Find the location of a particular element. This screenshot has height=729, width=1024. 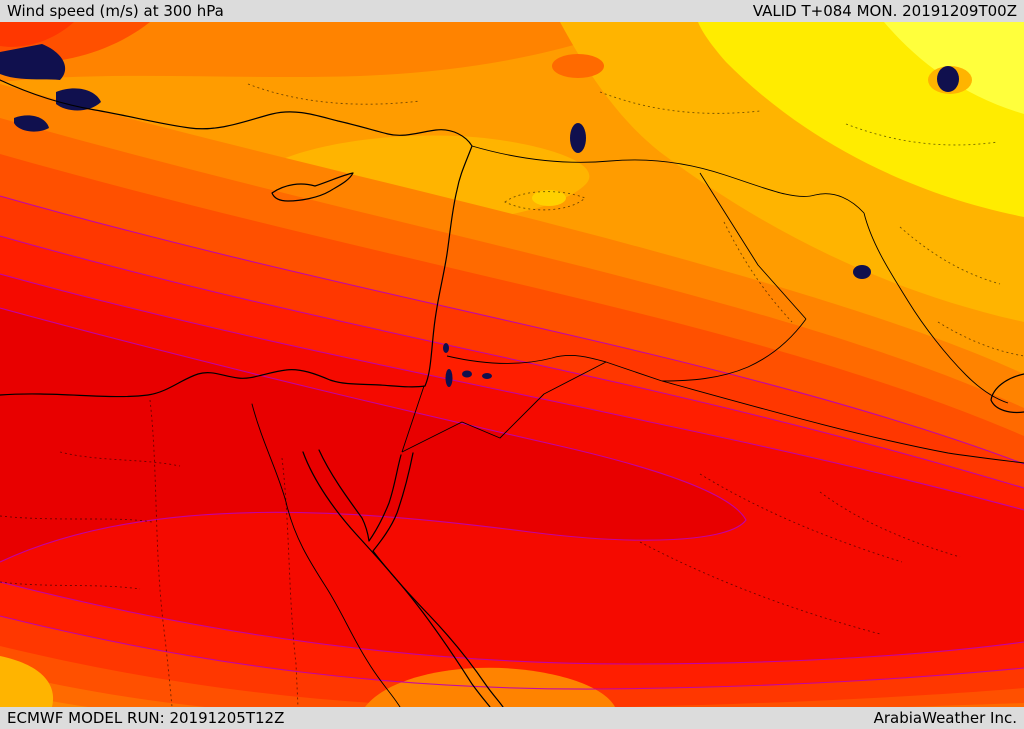

sea-of-galilee-shape is located at coordinates (446, 348).